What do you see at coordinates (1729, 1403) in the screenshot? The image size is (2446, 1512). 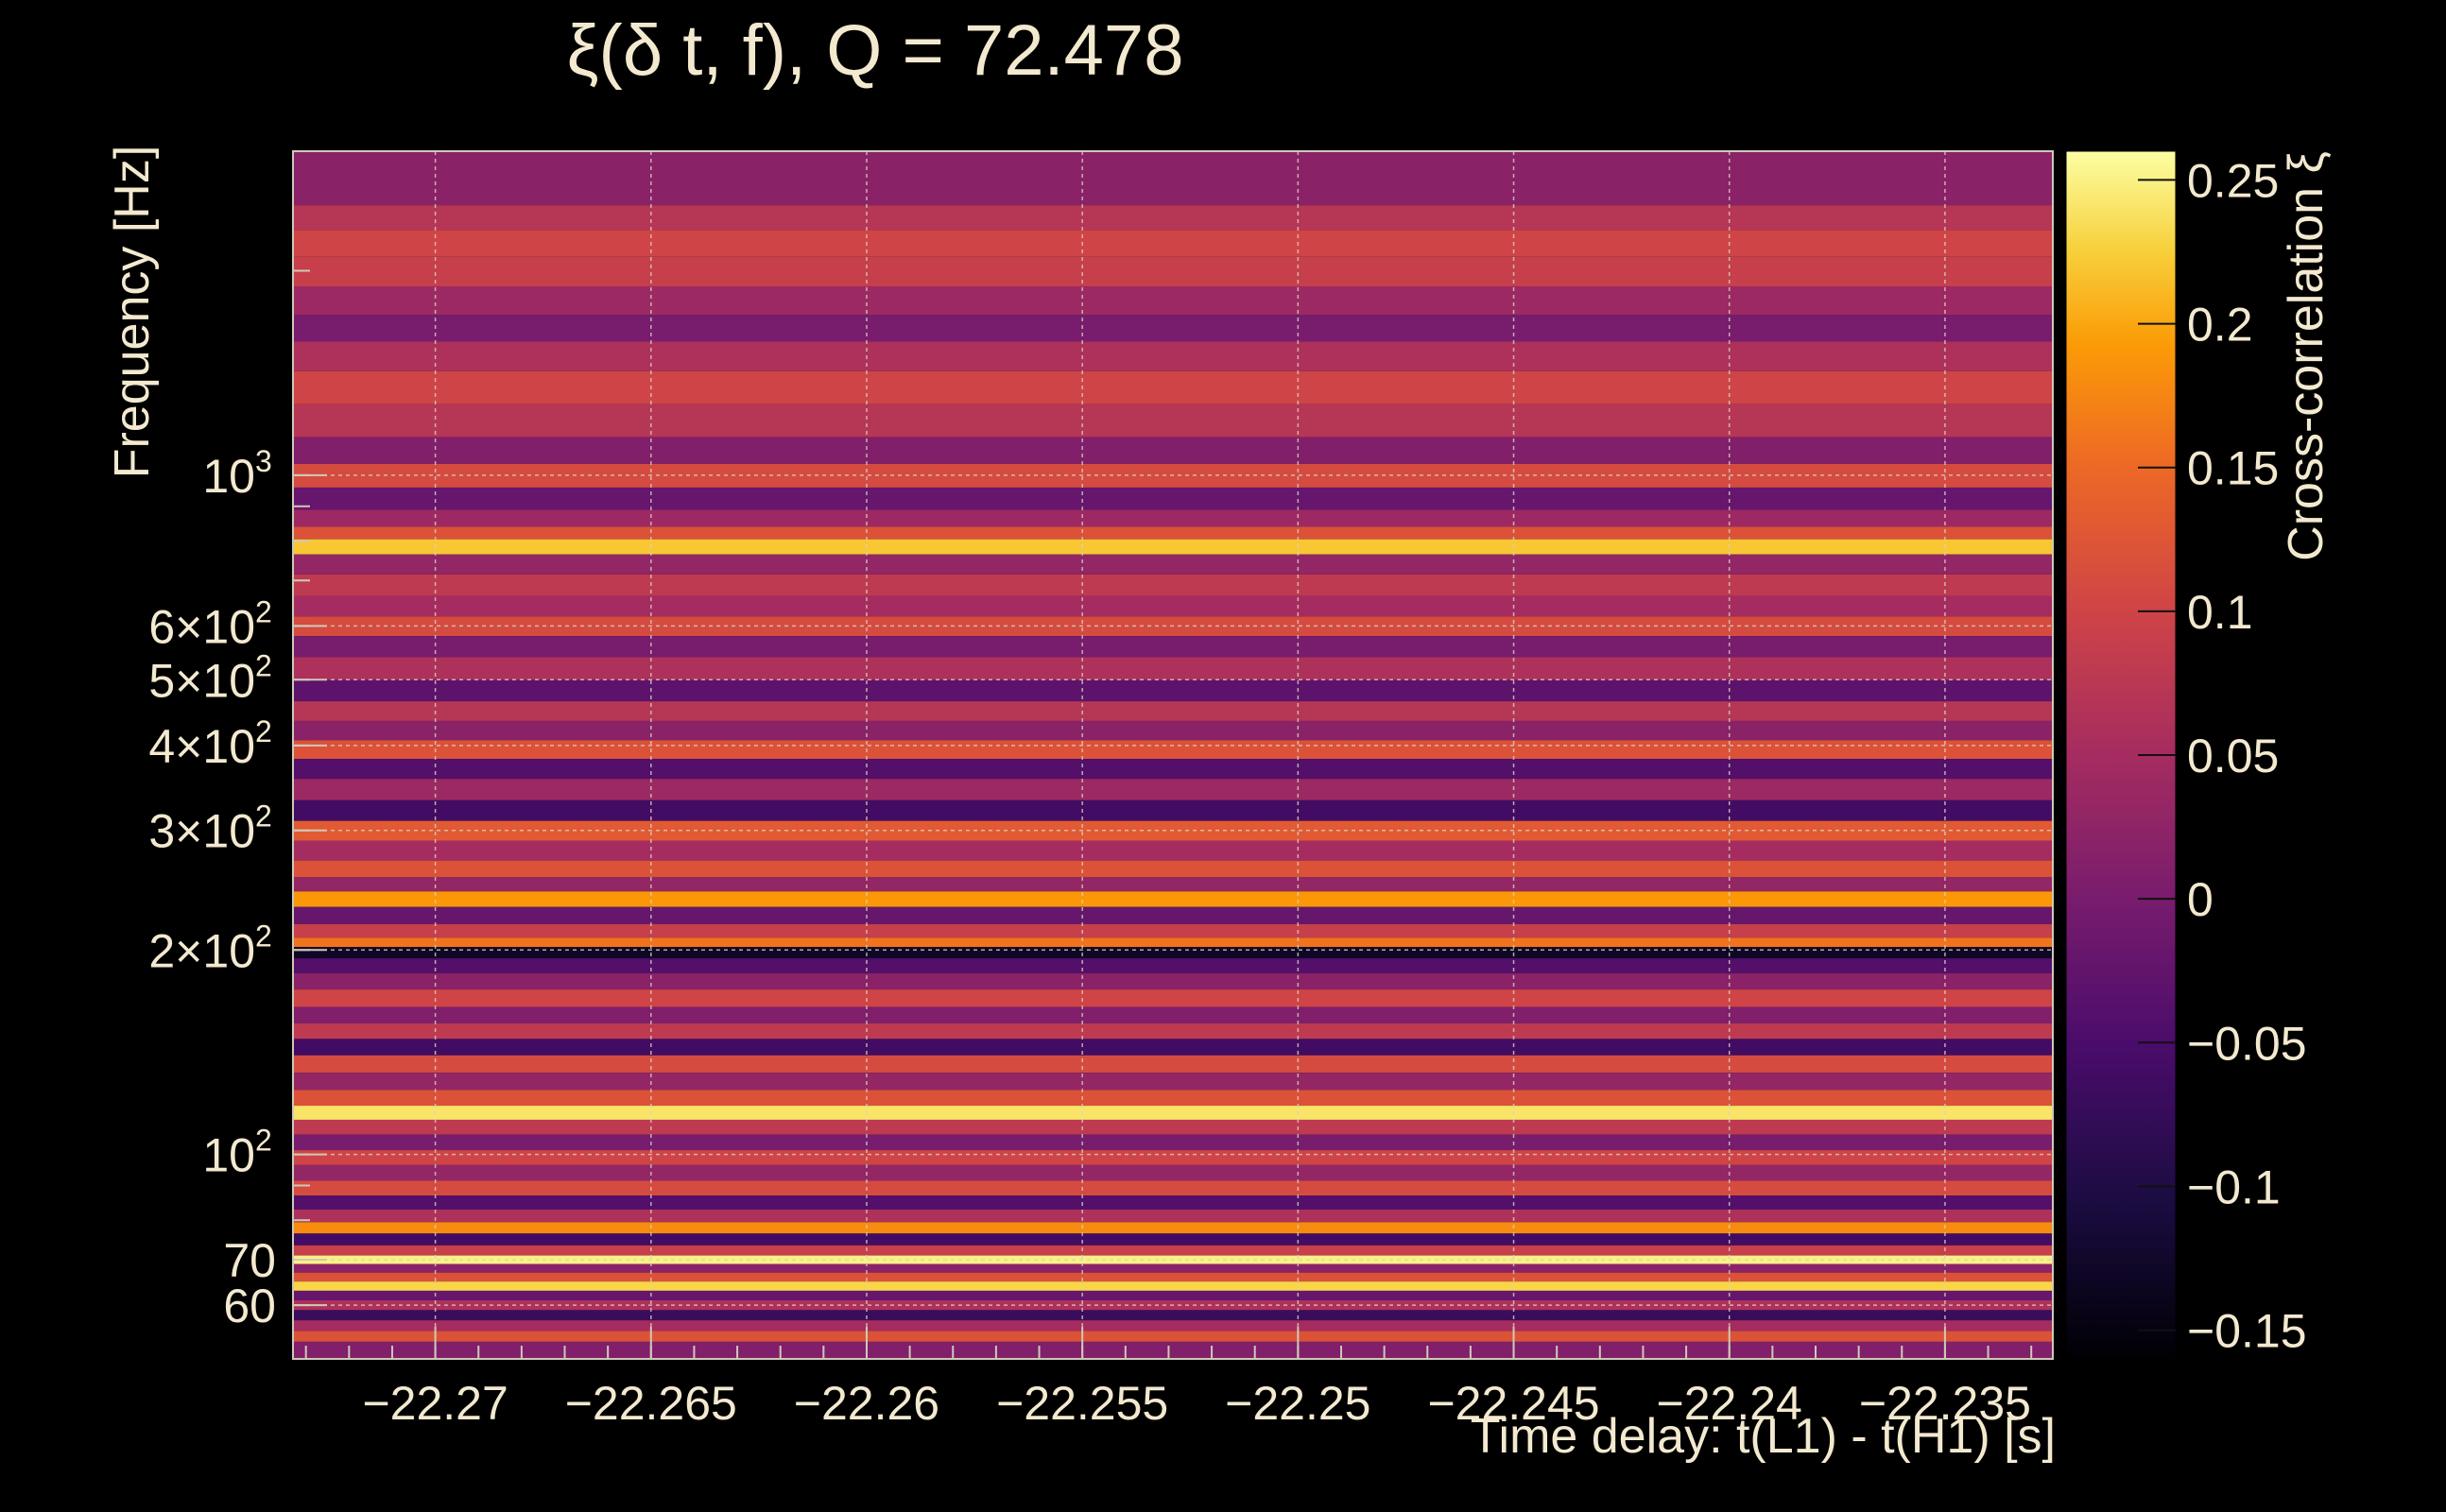 I see `x-tick-label: −22.24` at bounding box center [1729, 1403].